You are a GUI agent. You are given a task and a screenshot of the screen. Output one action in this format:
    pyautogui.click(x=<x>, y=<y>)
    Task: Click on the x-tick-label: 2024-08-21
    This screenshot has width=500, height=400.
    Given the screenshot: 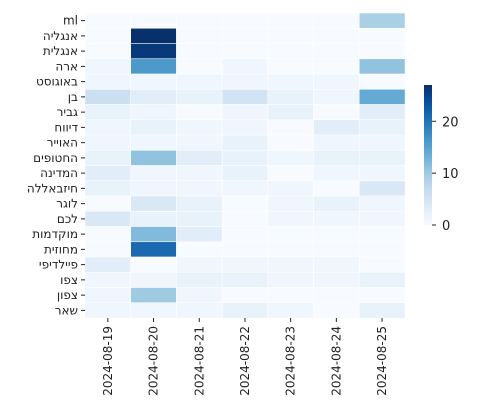 What is the action you would take?
    pyautogui.click(x=199, y=361)
    